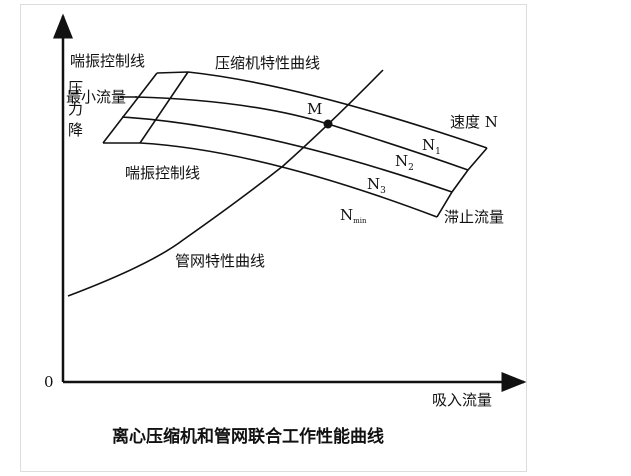 This screenshot has width=631, height=476. What do you see at coordinates (164, 107) in the screenshot?
I see `surge-control-line-inner` at bounding box center [164, 107].